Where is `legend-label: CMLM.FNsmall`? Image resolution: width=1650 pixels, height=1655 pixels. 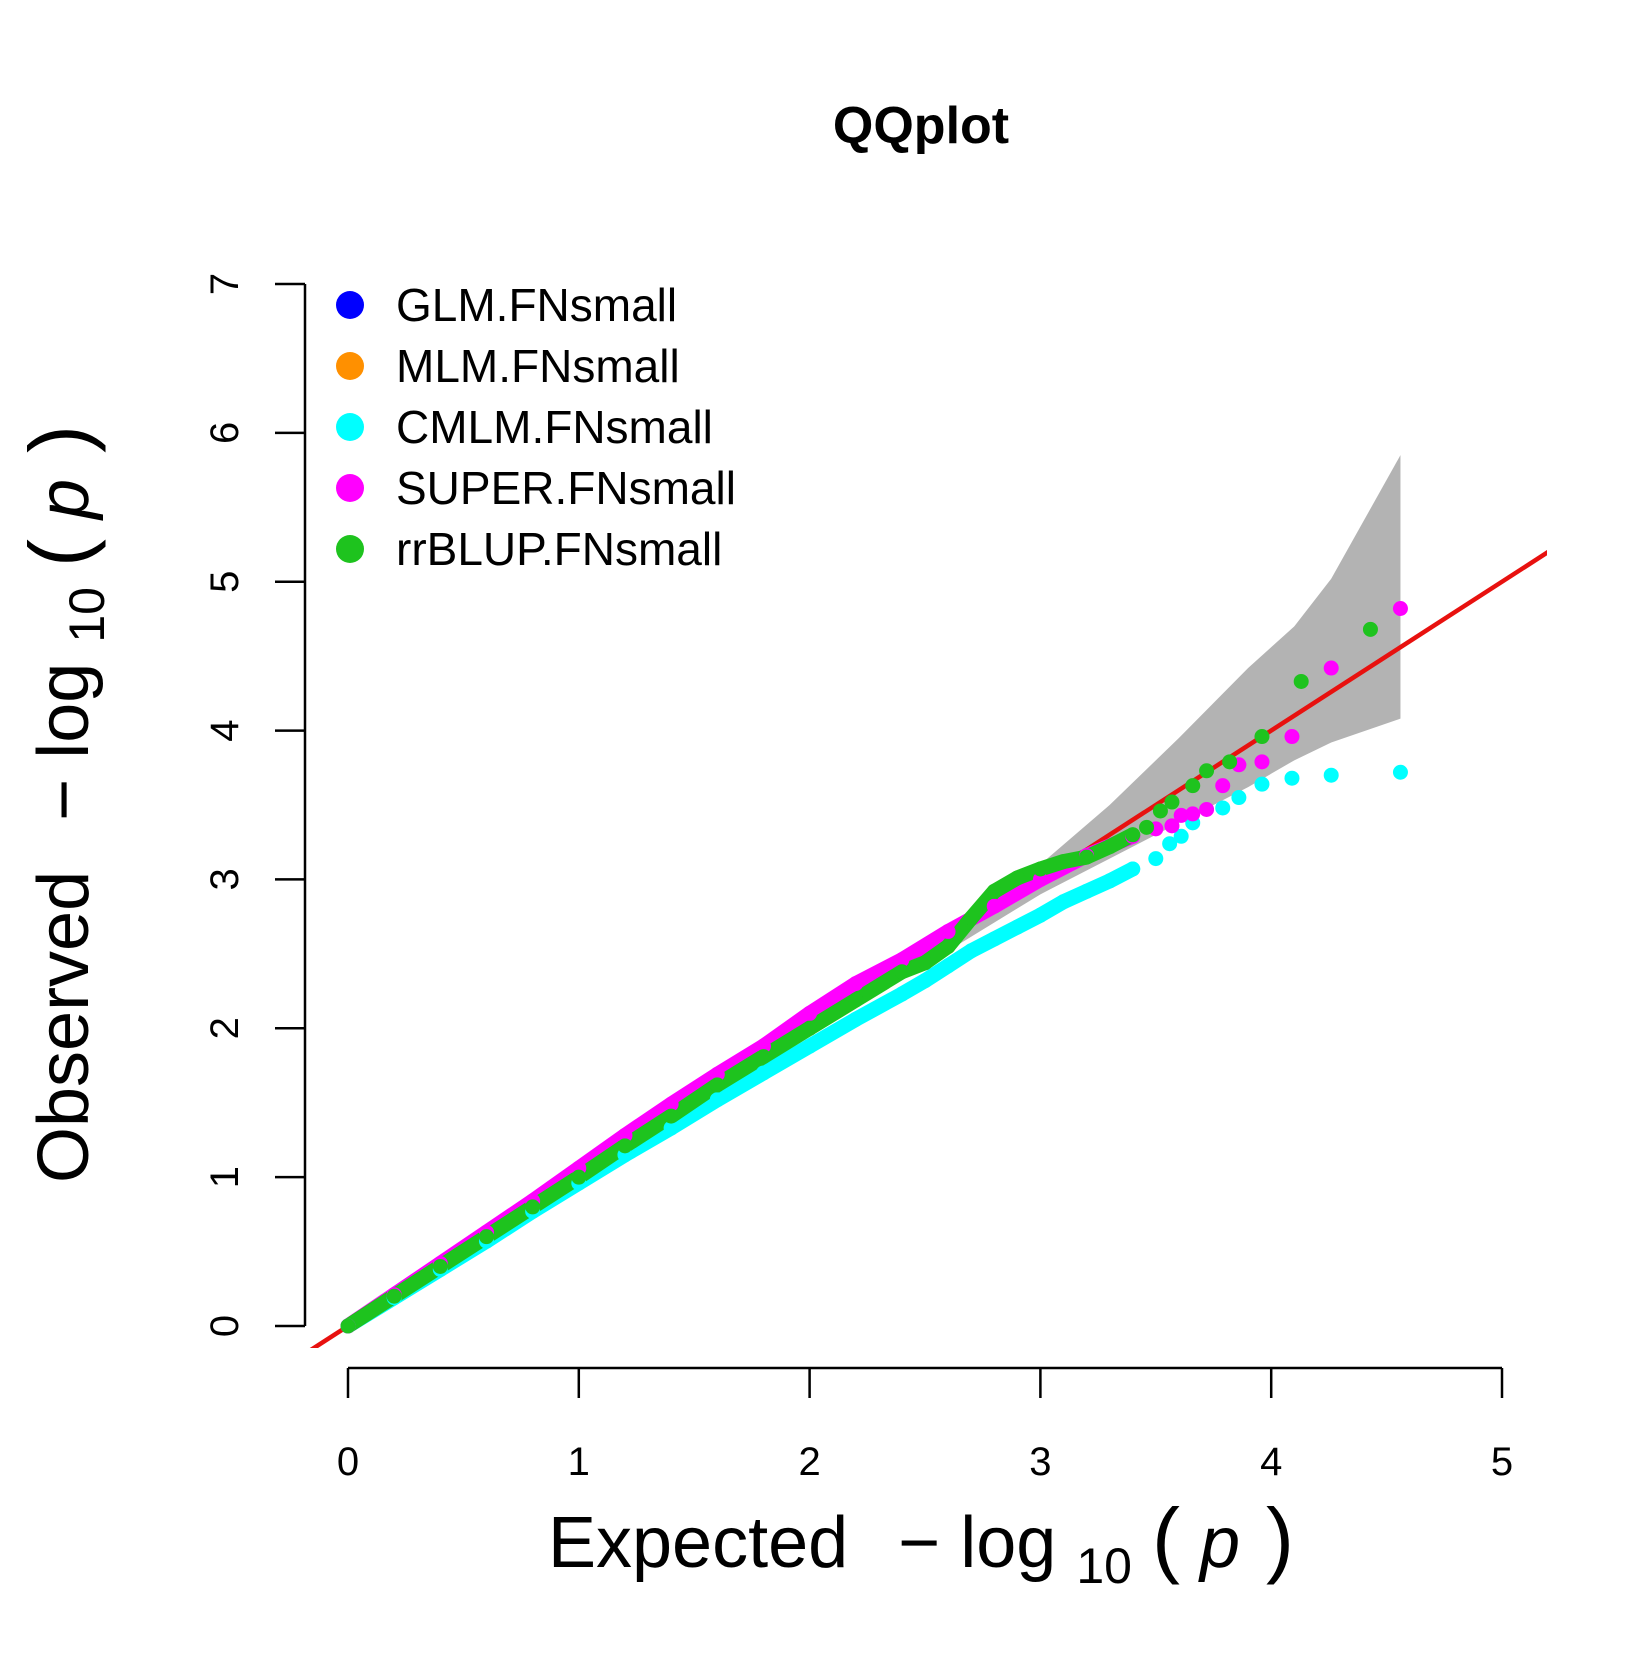
legend-label: CMLM.FNsmall is located at coordinates (554, 427).